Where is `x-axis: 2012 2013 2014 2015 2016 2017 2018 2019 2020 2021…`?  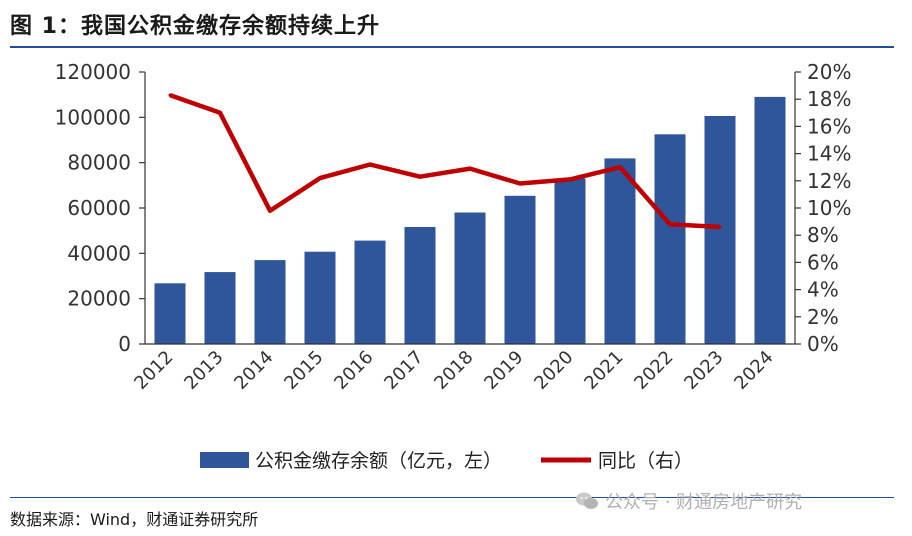
x-axis: 2012 2013 2014 2015 2016 2017 2018 2019 2020 2021… is located at coordinates (462, 368).